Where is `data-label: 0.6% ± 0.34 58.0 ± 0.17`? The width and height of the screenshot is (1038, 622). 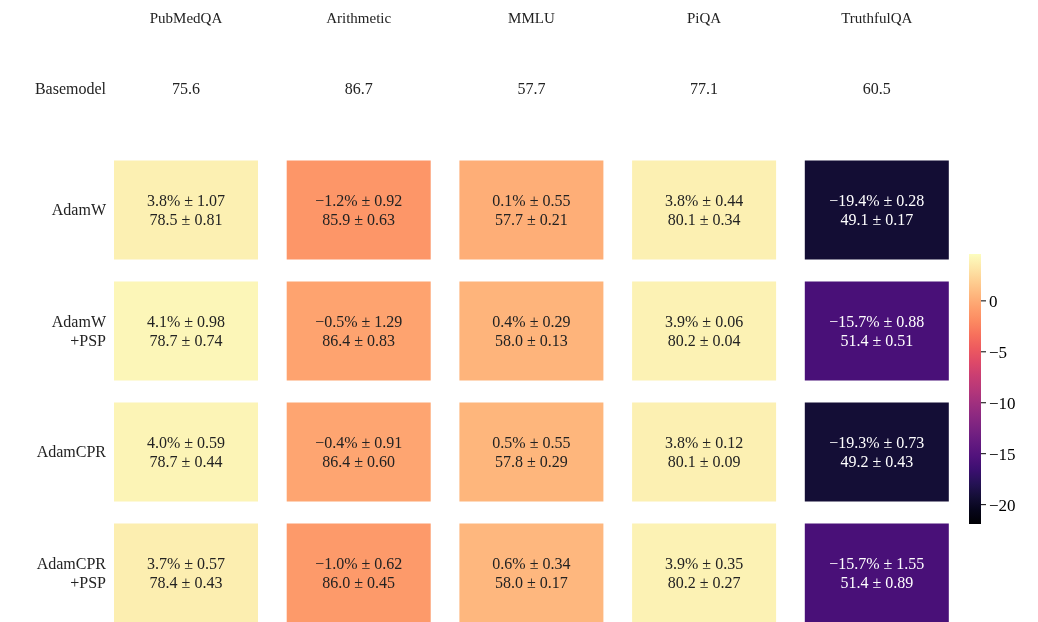
data-label: 0.6% ± 0.34 58.0 ± 0.17 is located at coordinates (531, 573).